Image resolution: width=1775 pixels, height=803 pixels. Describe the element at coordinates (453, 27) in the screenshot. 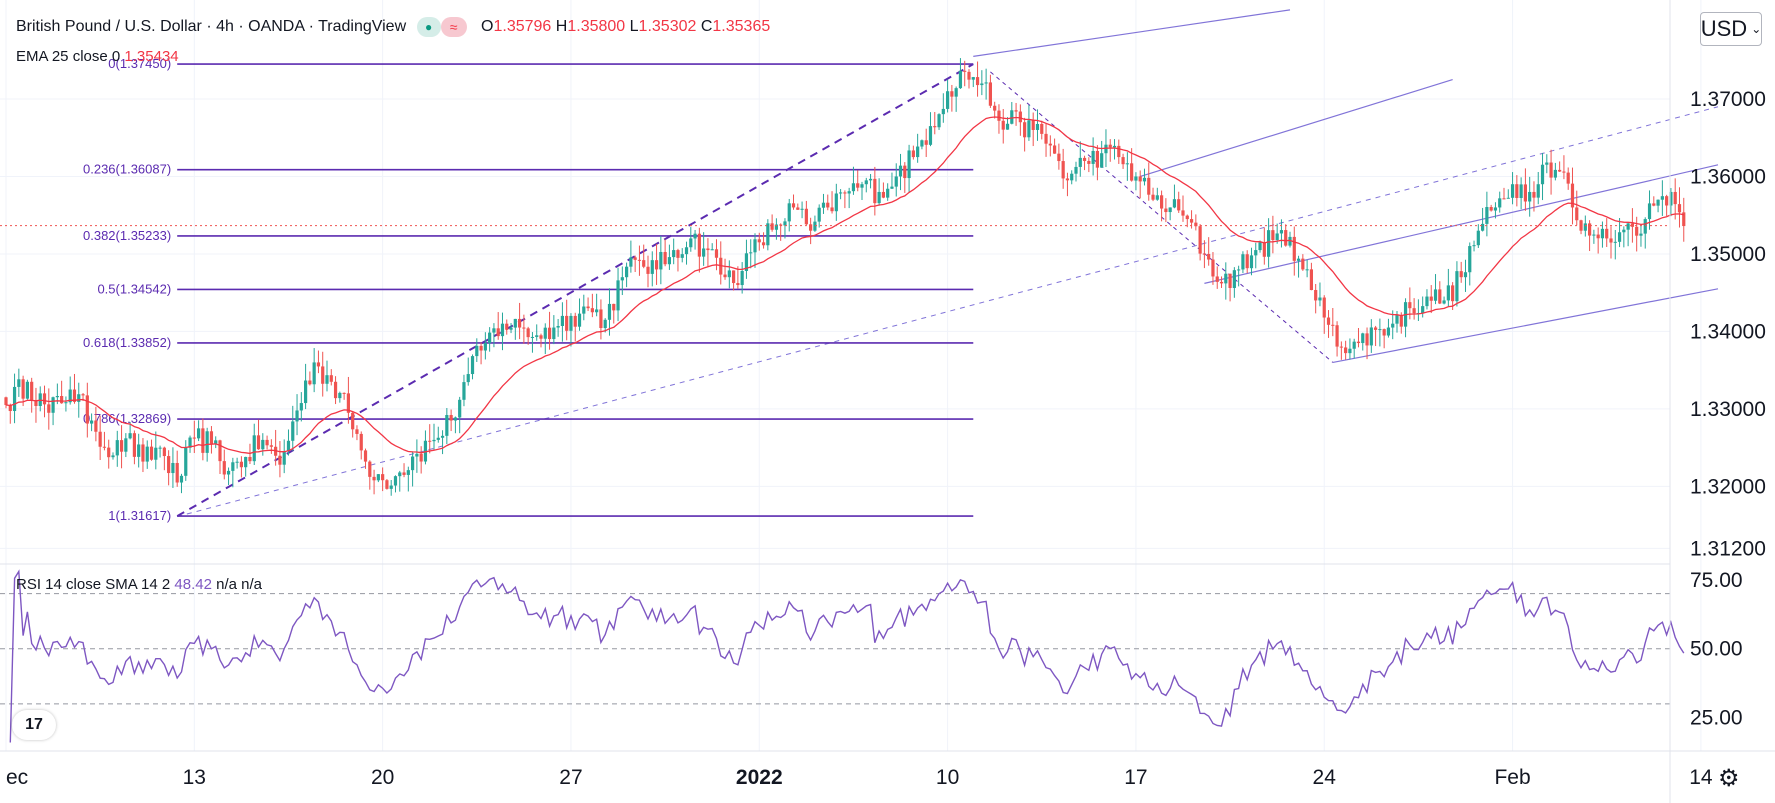

I see `data-wave-icon: ≈` at that location.